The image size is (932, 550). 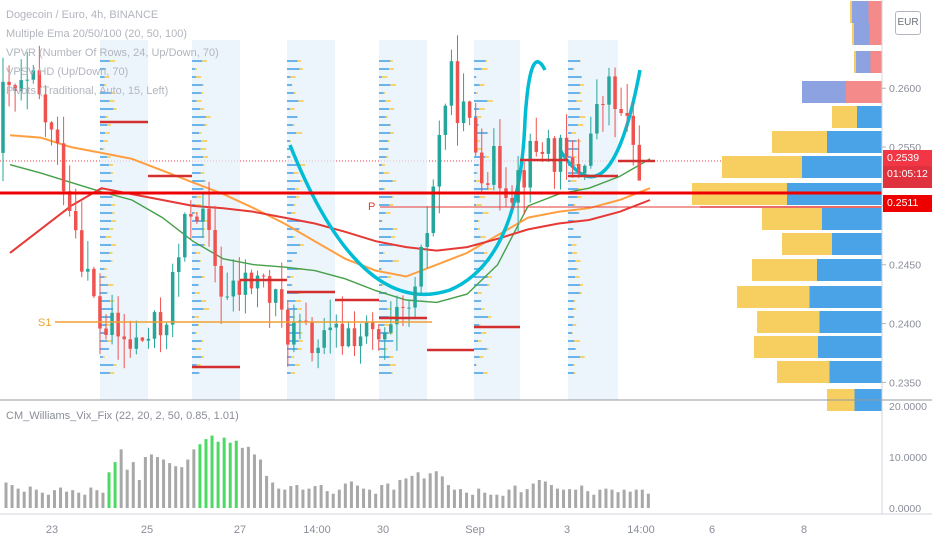 I want to click on legend-ema: Multiple Ema 20/50/100 (20, 50, 100), so click(x=97, y=34).